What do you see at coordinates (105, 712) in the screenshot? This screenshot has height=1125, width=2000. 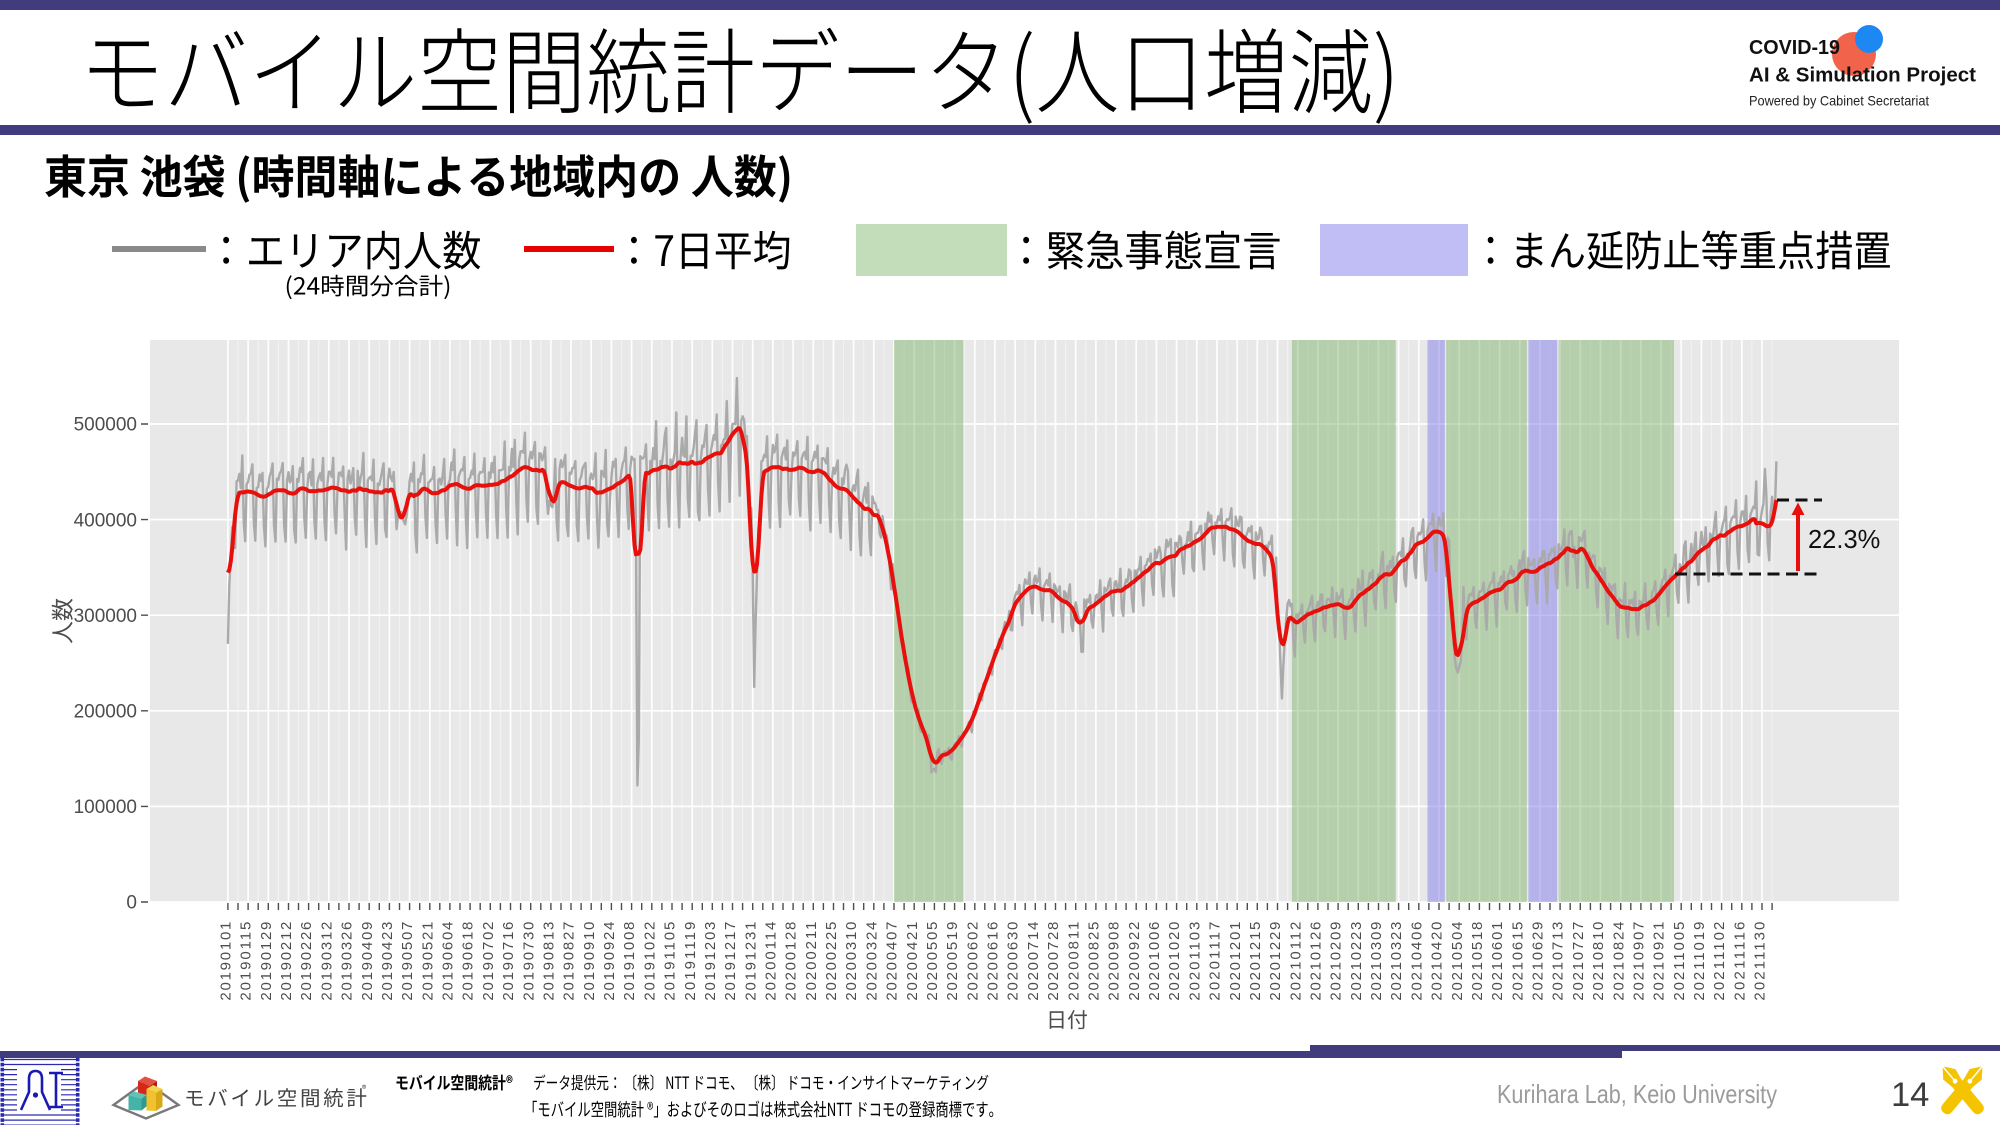 I see `svg-text: 200000` at bounding box center [105, 712].